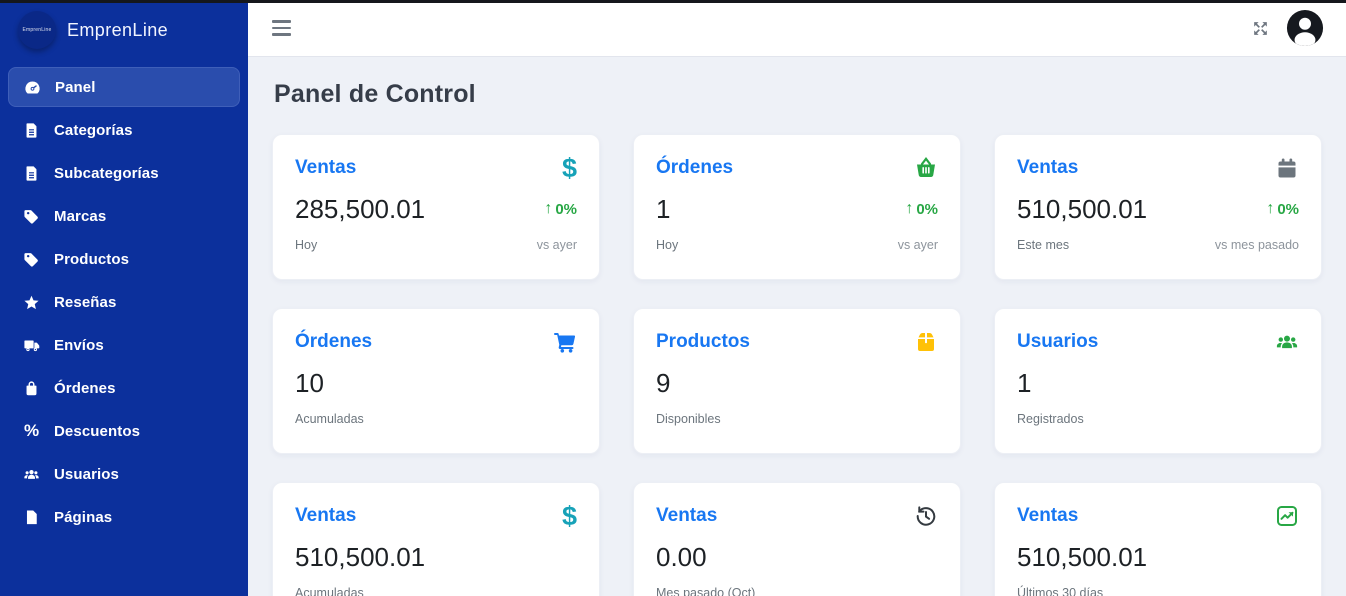  Describe the element at coordinates (436, 381) in the screenshot. I see `stat-card: Órdenes 10 Acumuladas` at that location.